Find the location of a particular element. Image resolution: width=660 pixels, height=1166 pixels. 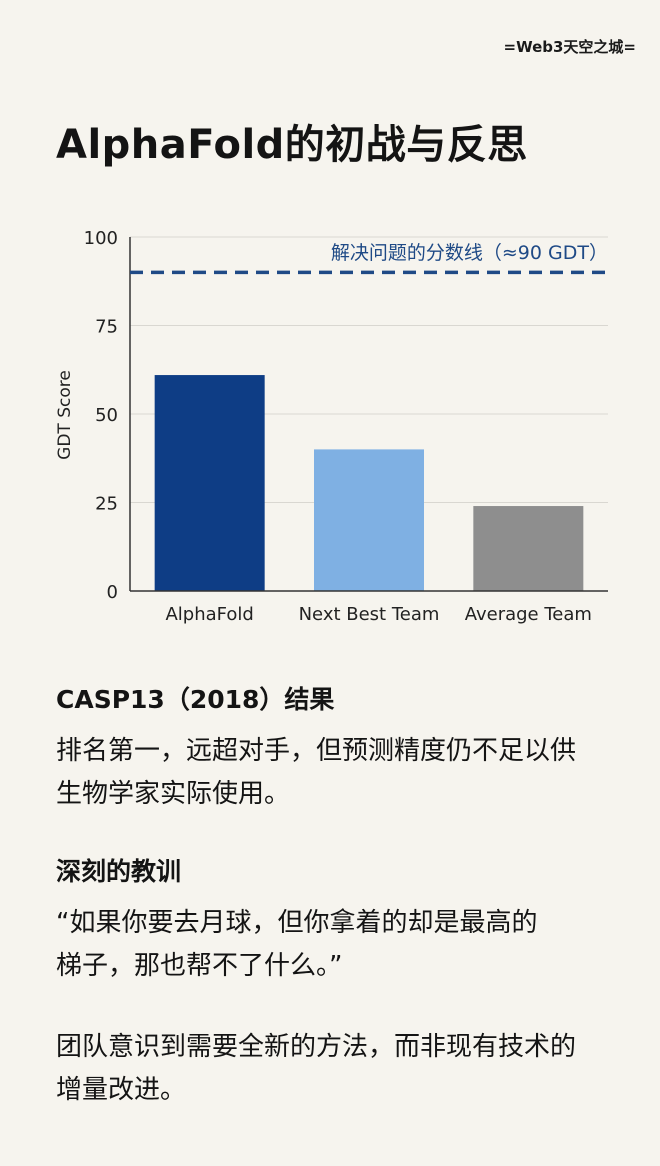

y-tick-label-25: 25 is located at coordinates (106, 504).